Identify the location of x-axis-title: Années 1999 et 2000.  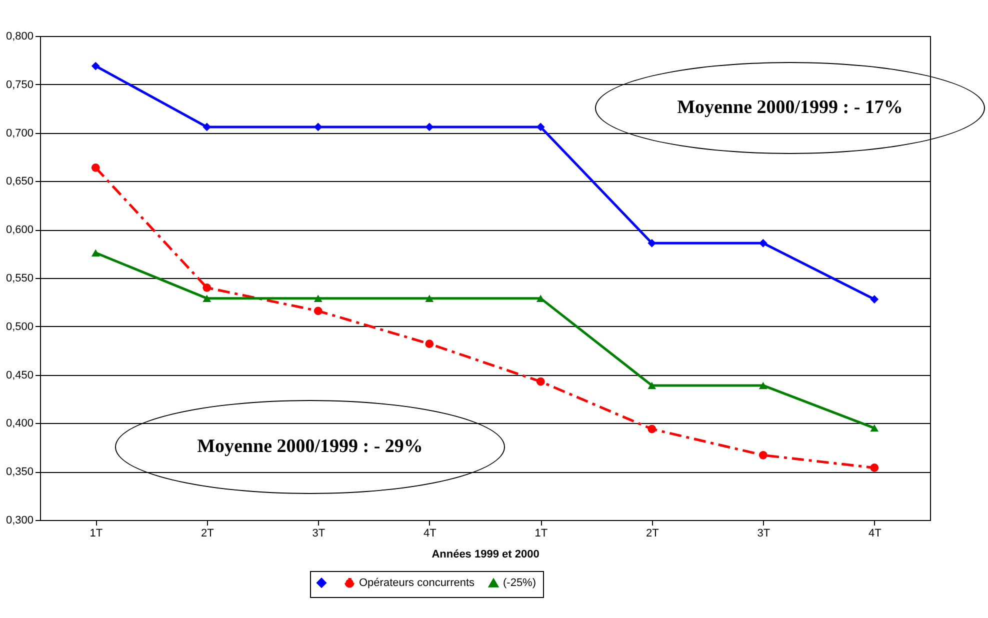
(486, 554).